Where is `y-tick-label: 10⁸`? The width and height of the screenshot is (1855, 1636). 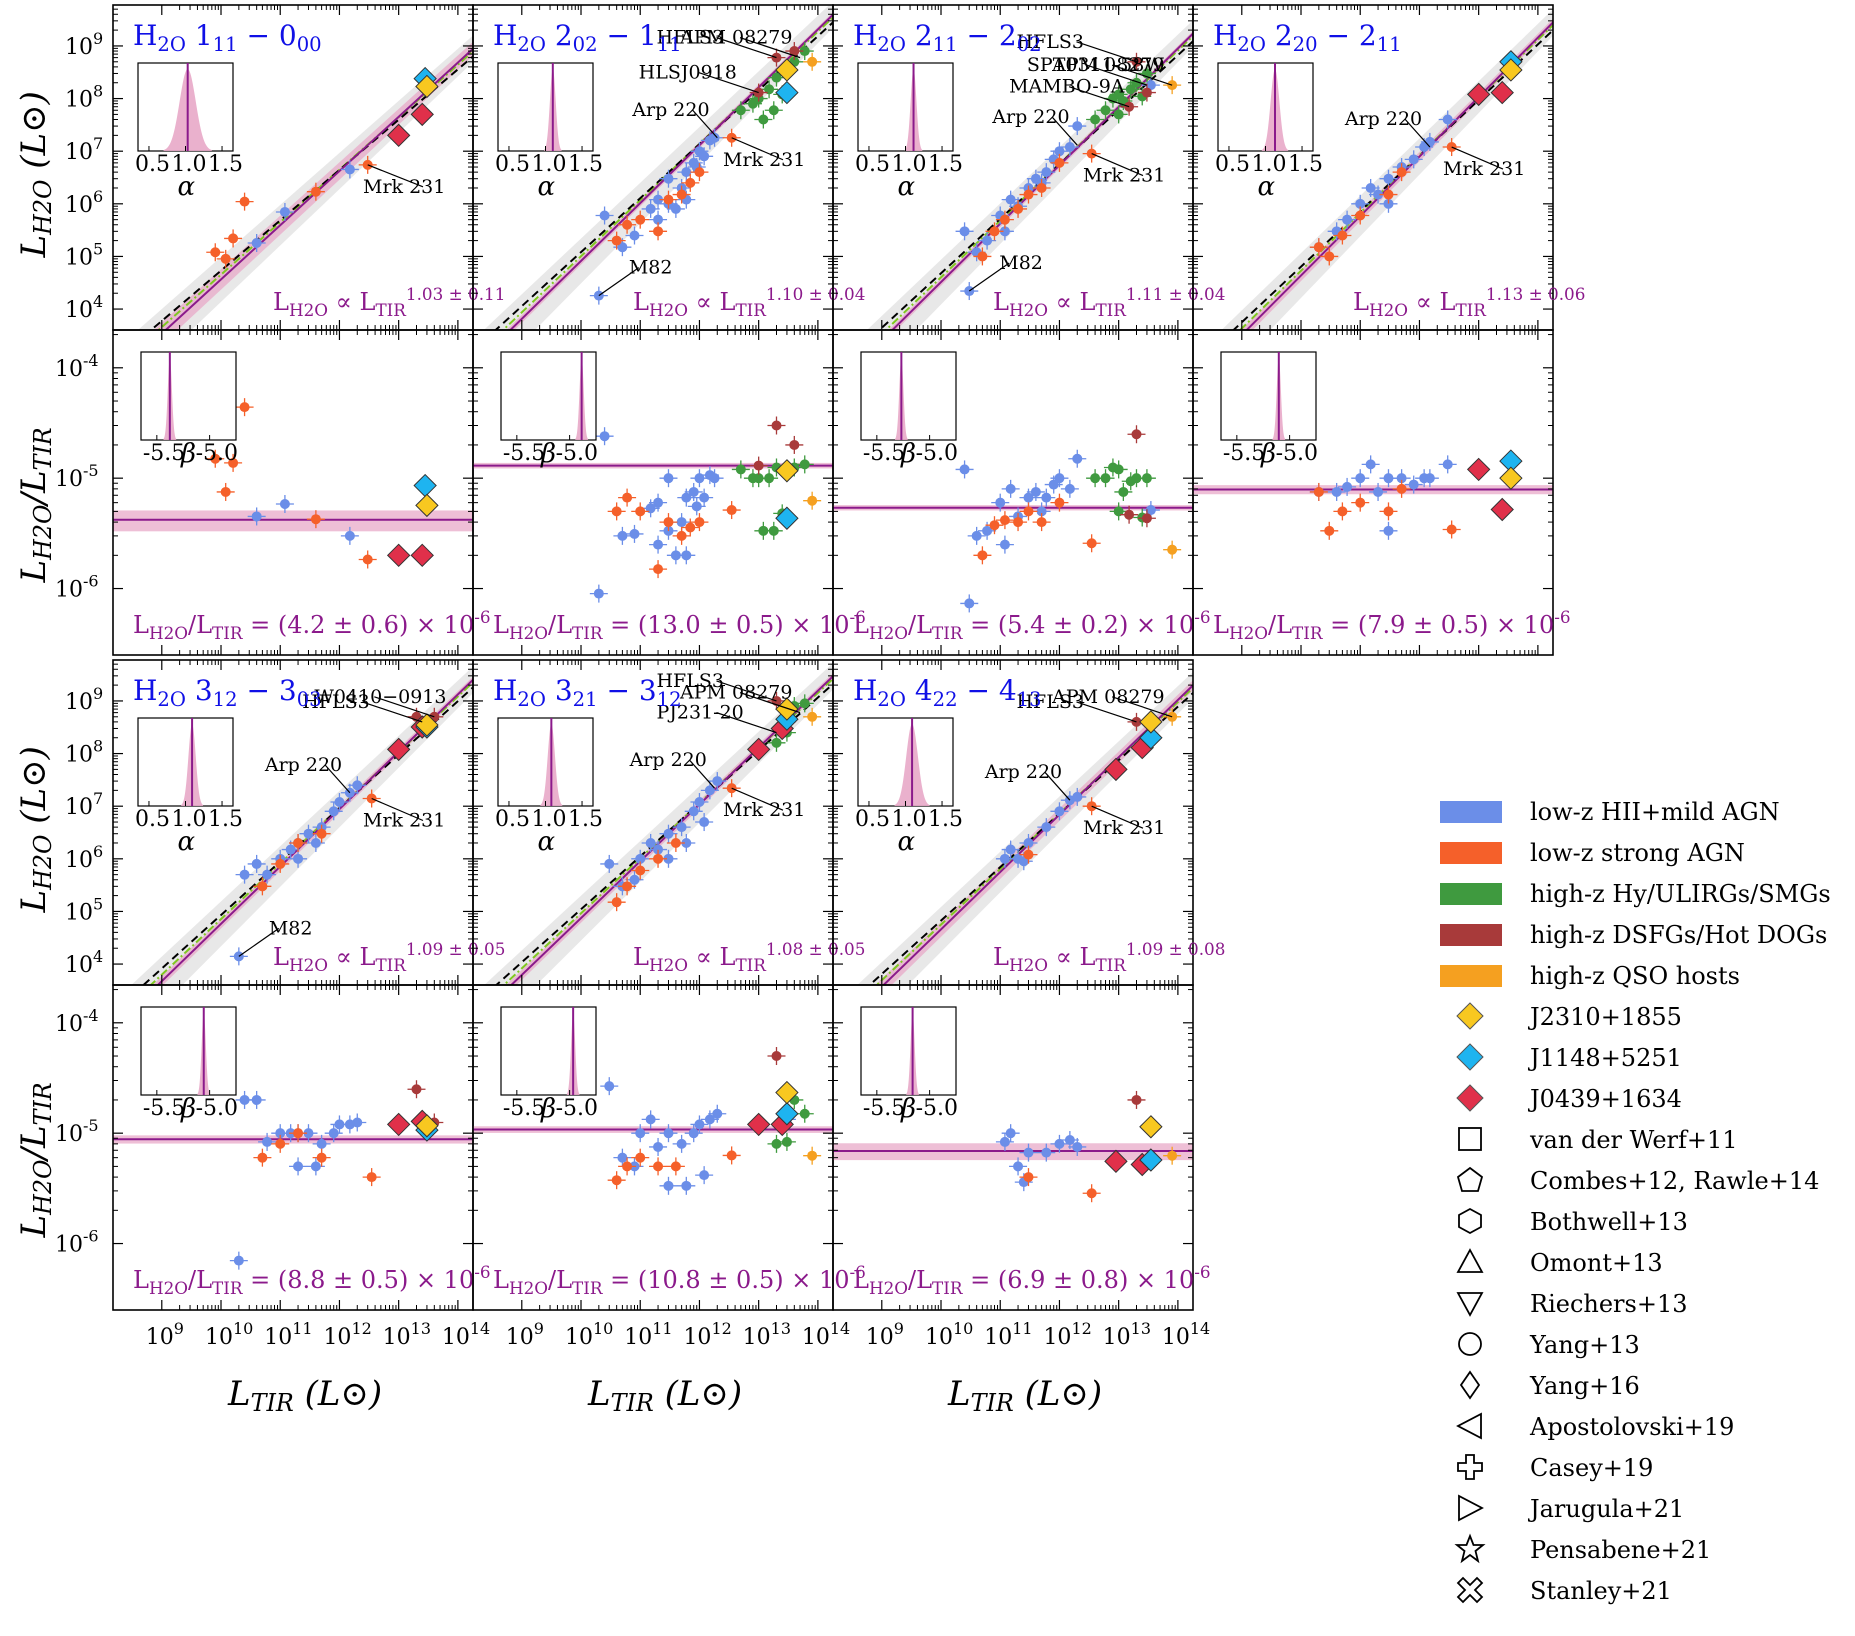
y-tick-label: 10⁸ is located at coordinates (84, 752).